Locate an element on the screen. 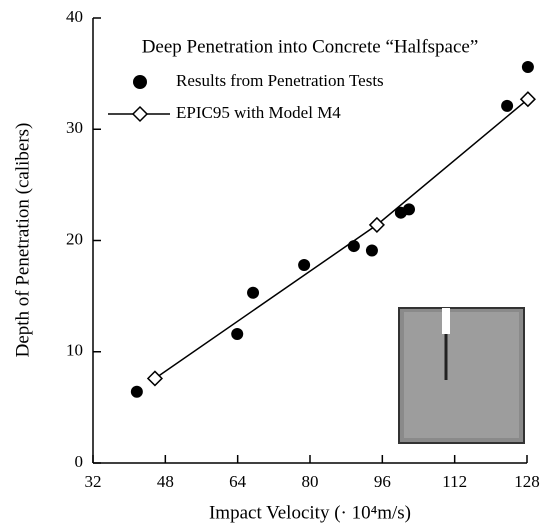  x-tick-label: 32 is located at coordinates (93, 481).